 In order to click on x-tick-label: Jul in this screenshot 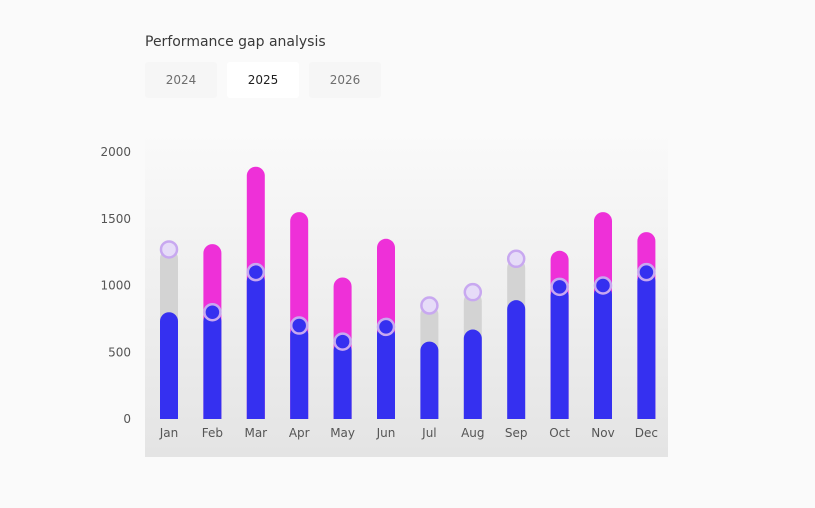, I will do `click(428, 433)`.